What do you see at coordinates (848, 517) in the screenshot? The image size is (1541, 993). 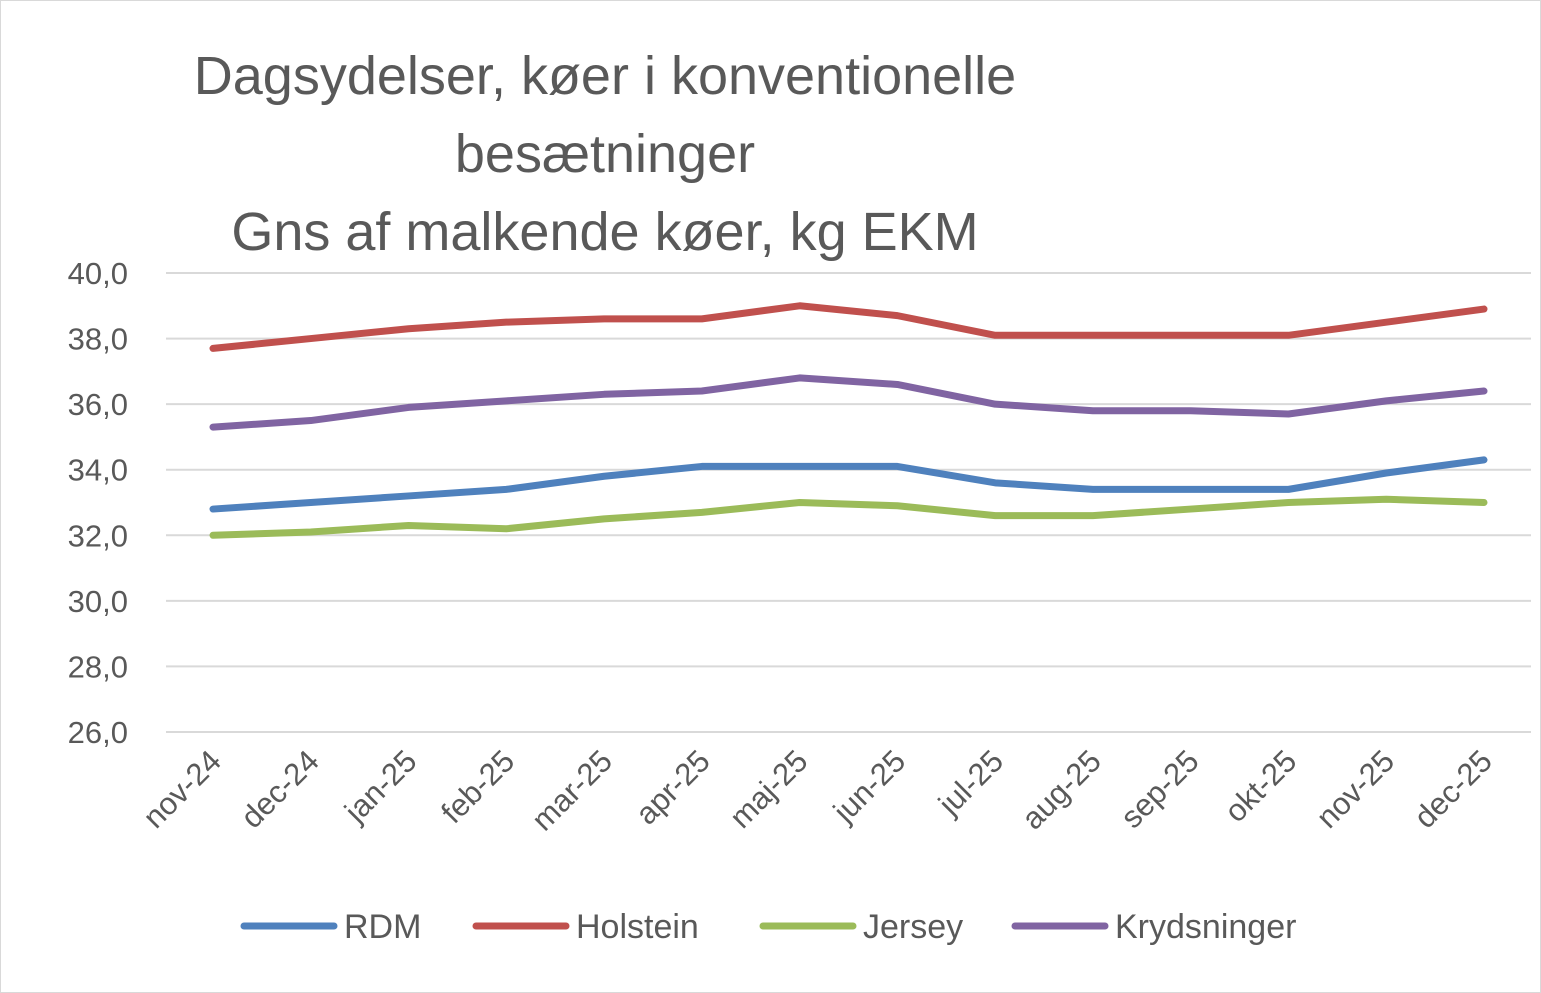 I see `series-line-jersey` at bounding box center [848, 517].